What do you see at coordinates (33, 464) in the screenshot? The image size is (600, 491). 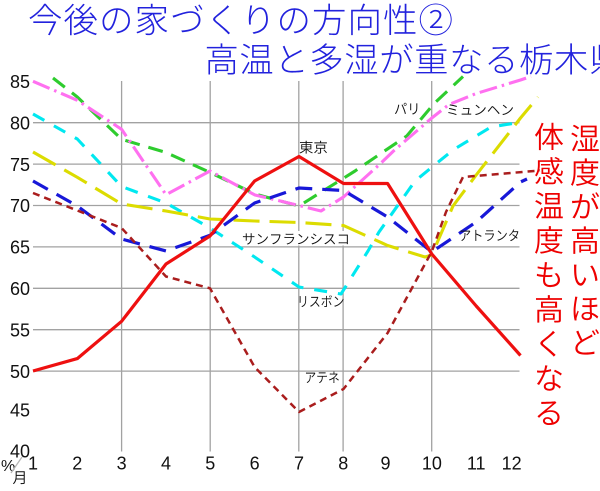 I see `svg-text: 1` at bounding box center [33, 464].